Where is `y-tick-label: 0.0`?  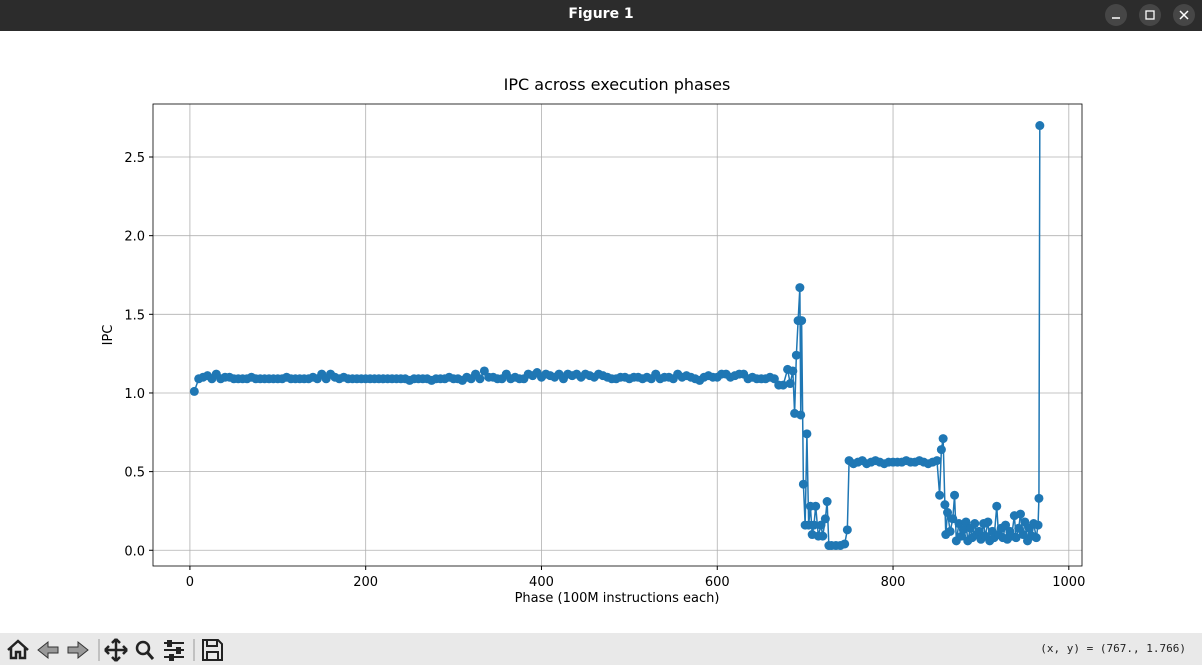 y-tick-label: 0.0 is located at coordinates (134, 551).